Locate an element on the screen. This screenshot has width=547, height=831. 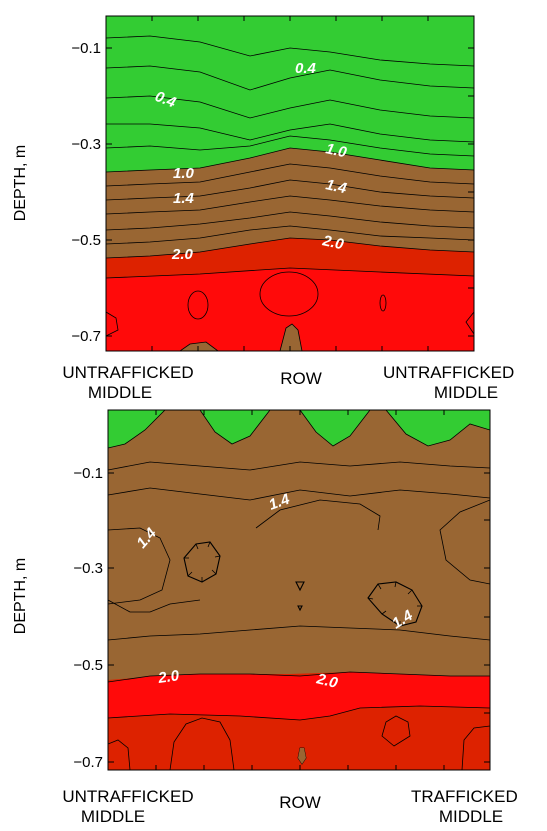
panel-top-y-ticks: −0.1 −0.3 −0.5 −0.7 is located at coordinates (86, 192).